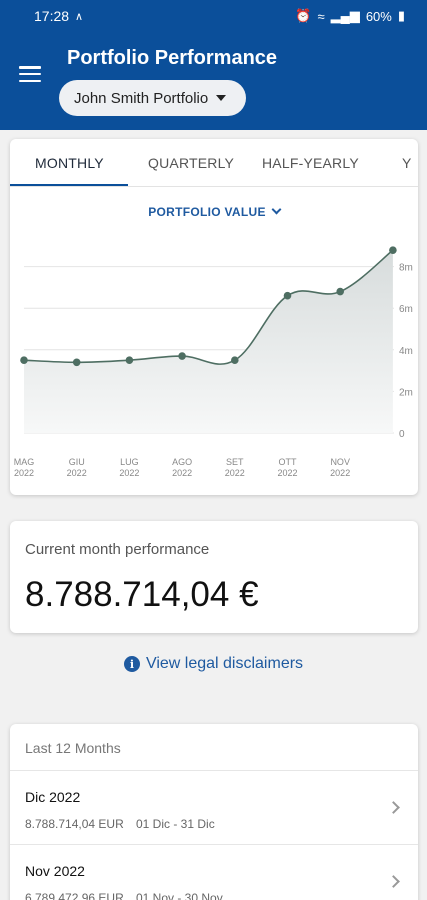  What do you see at coordinates (321, 16) in the screenshot?
I see `wifi-icon: ≈` at bounding box center [321, 16].